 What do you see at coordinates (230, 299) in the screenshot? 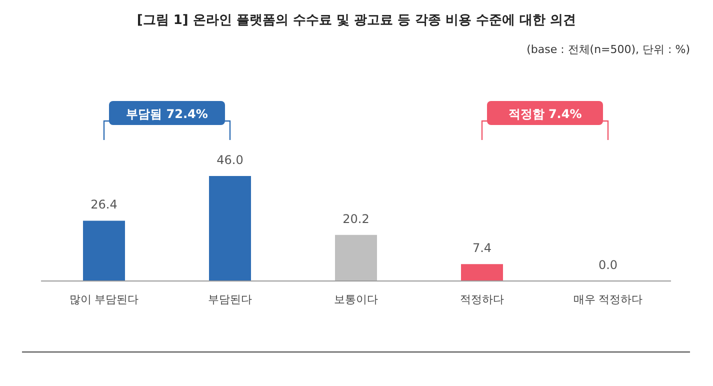
I see `x-tick-label: 부담된다` at bounding box center [230, 299].